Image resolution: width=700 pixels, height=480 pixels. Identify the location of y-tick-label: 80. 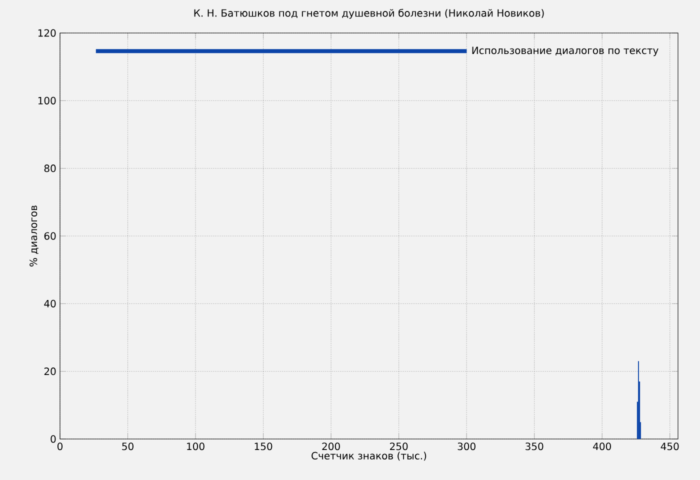
(50, 168).